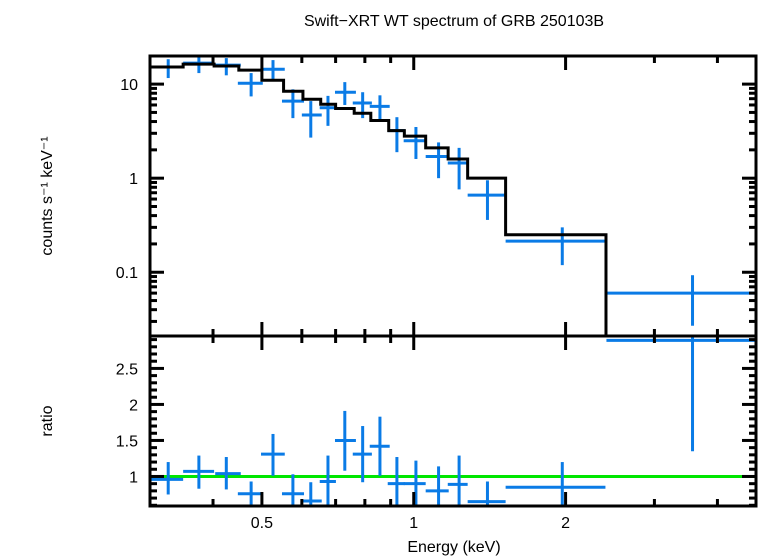 The width and height of the screenshot is (758, 556). I want to click on x-tick-label: 2, so click(565, 523).